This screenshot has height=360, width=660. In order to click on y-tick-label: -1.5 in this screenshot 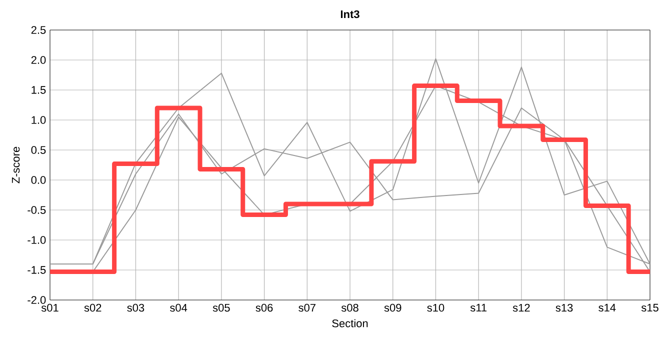, I will do `click(37, 270)`.